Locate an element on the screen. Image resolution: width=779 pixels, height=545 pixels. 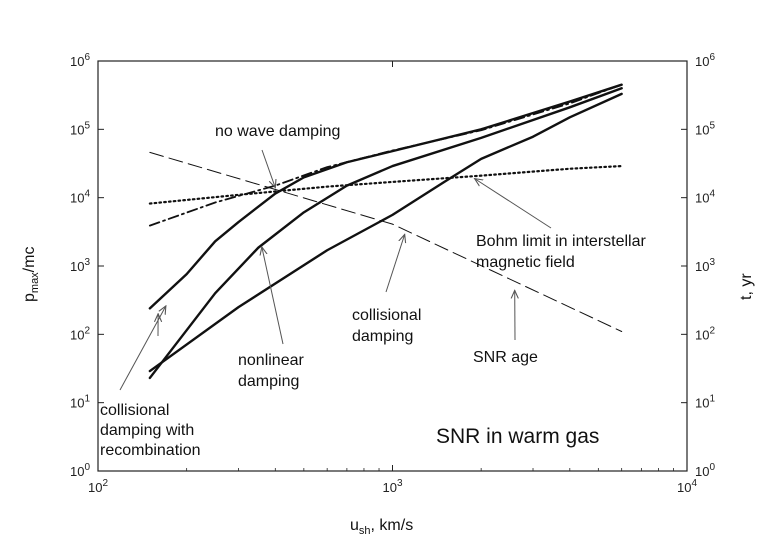
y-tick-label: 10⁰ is located at coordinates (80, 470).